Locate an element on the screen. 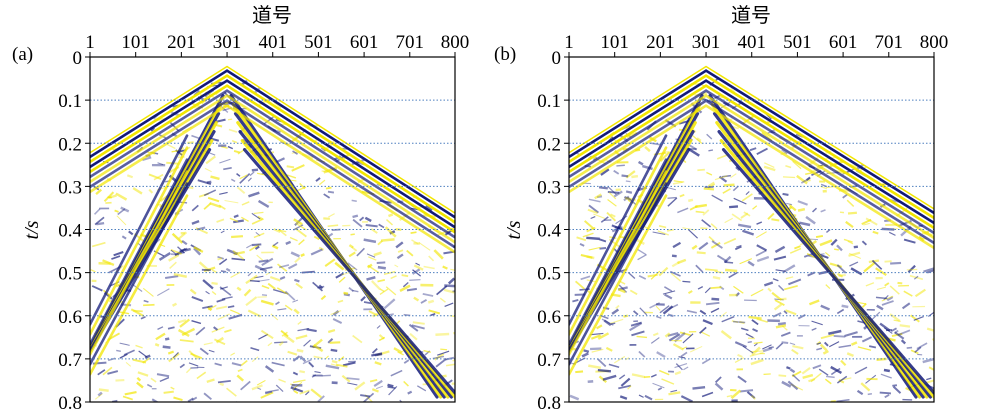  pre-arrival-mask is located at coordinates (751, 132).